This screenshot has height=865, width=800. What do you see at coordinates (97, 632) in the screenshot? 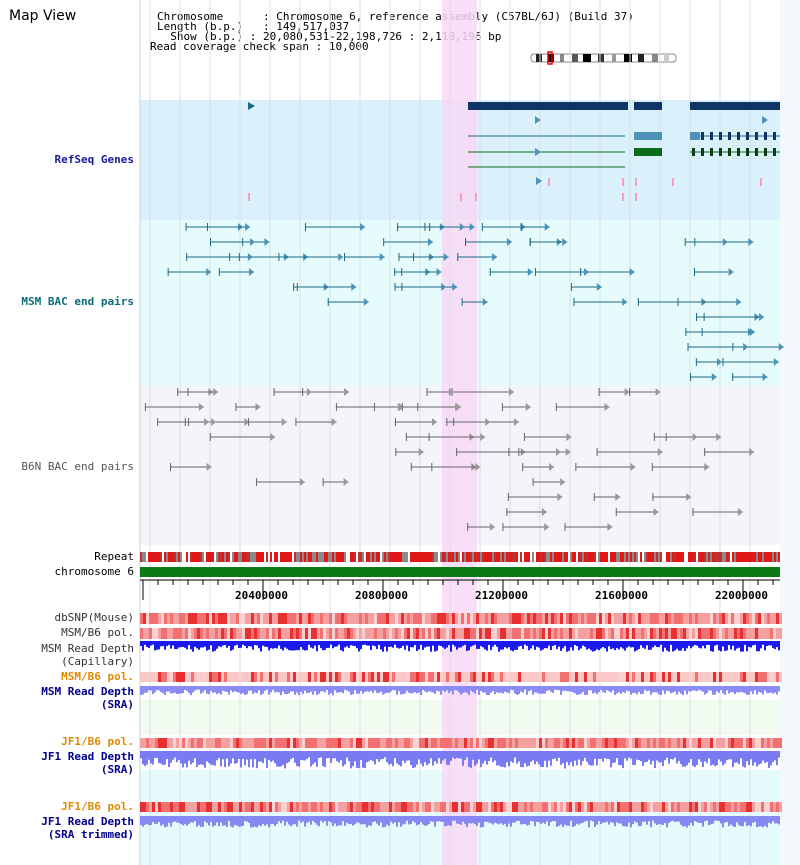
I see `label-msm-b6-pol-cap: MSM/B6 pol.` at bounding box center [97, 632].